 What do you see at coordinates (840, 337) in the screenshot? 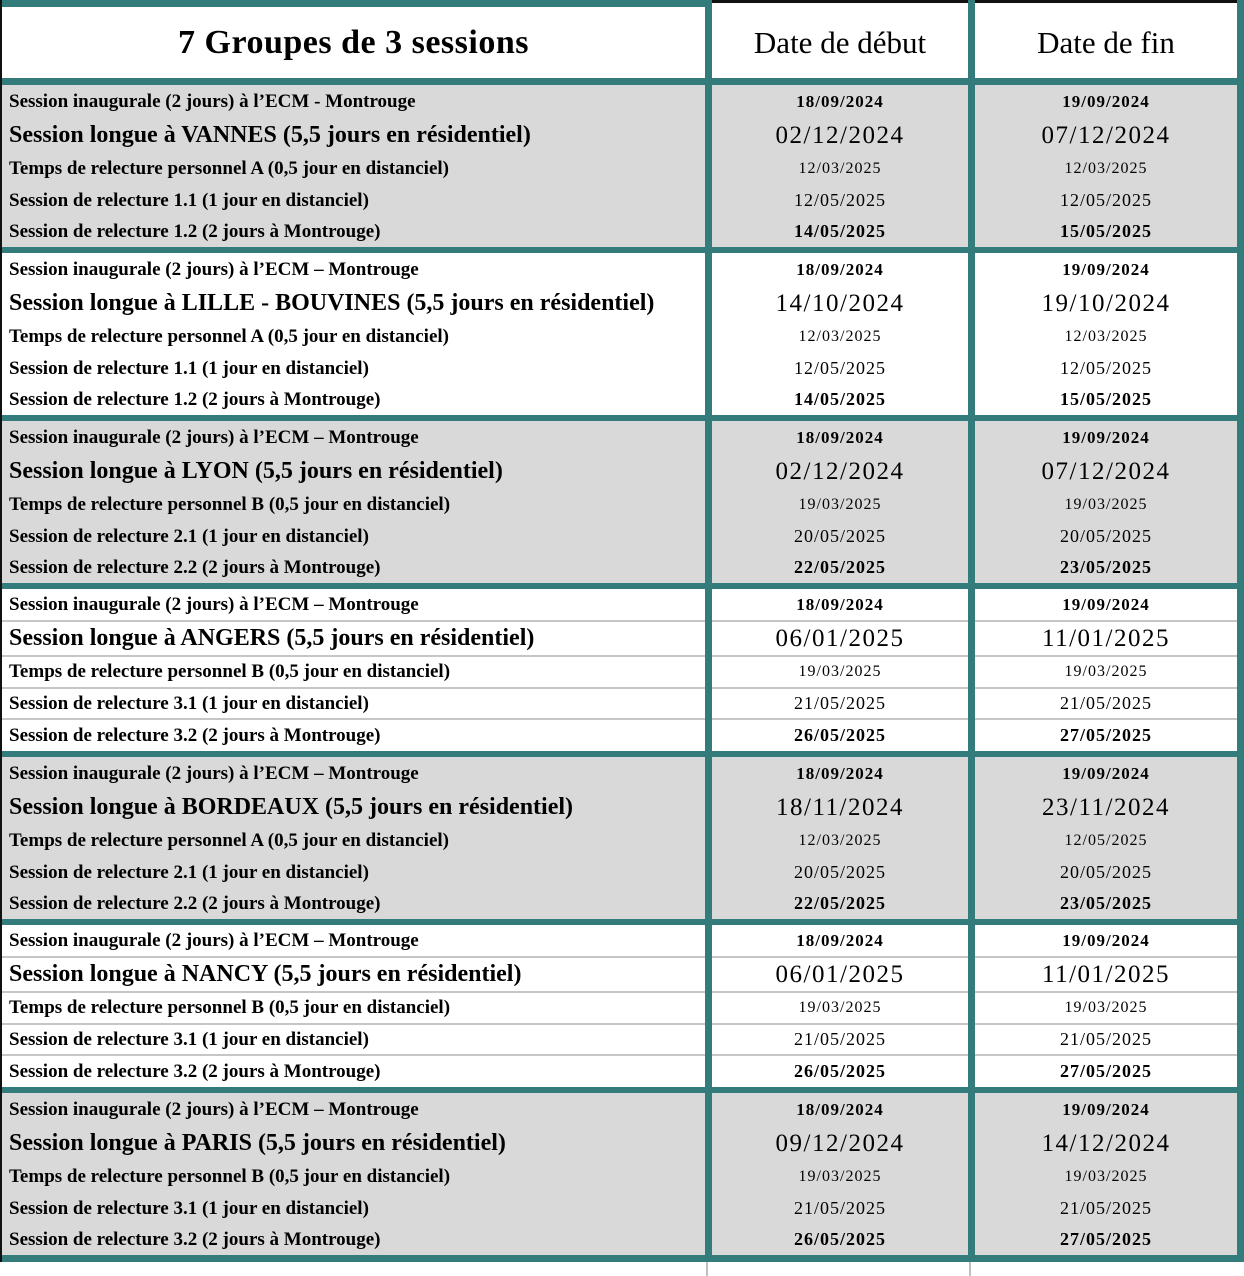
I see `start-date: 12/03/2025` at bounding box center [840, 337].